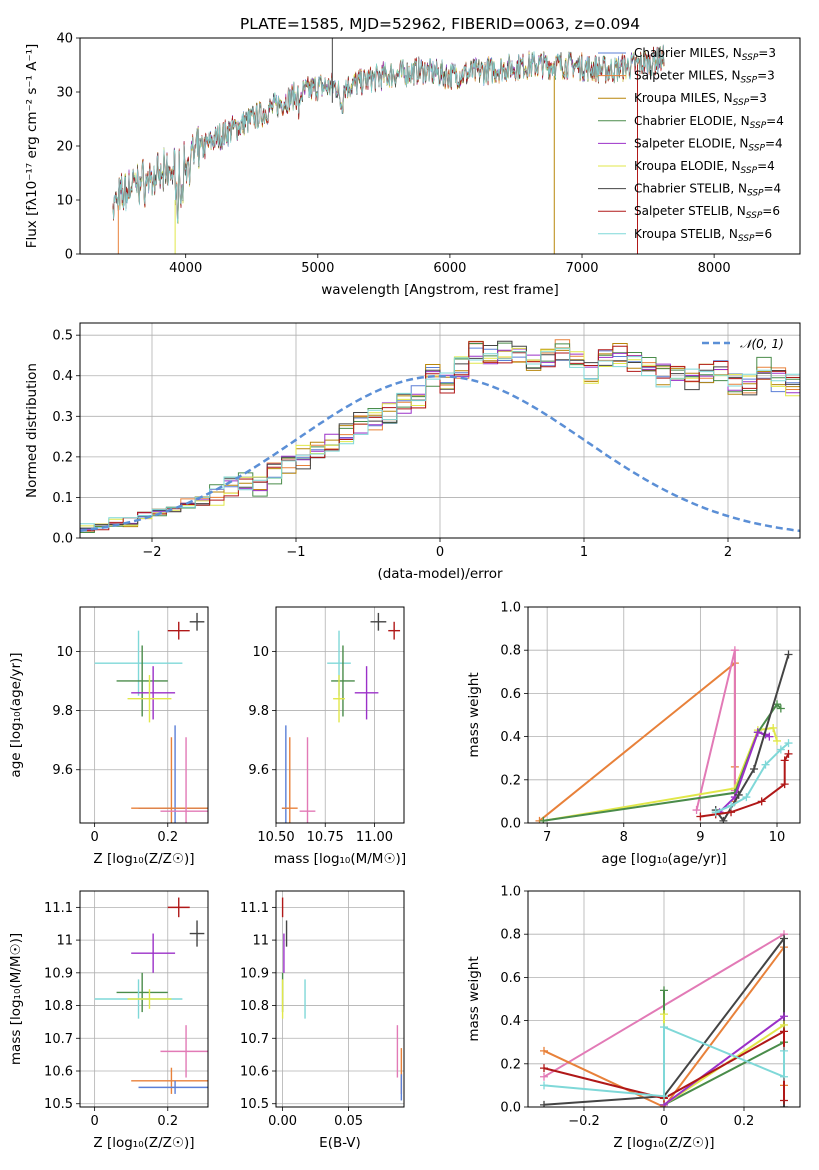 This screenshot has height=1170, width=819. I want to click on histogram-kroupa_stelib, so click(440, 443).